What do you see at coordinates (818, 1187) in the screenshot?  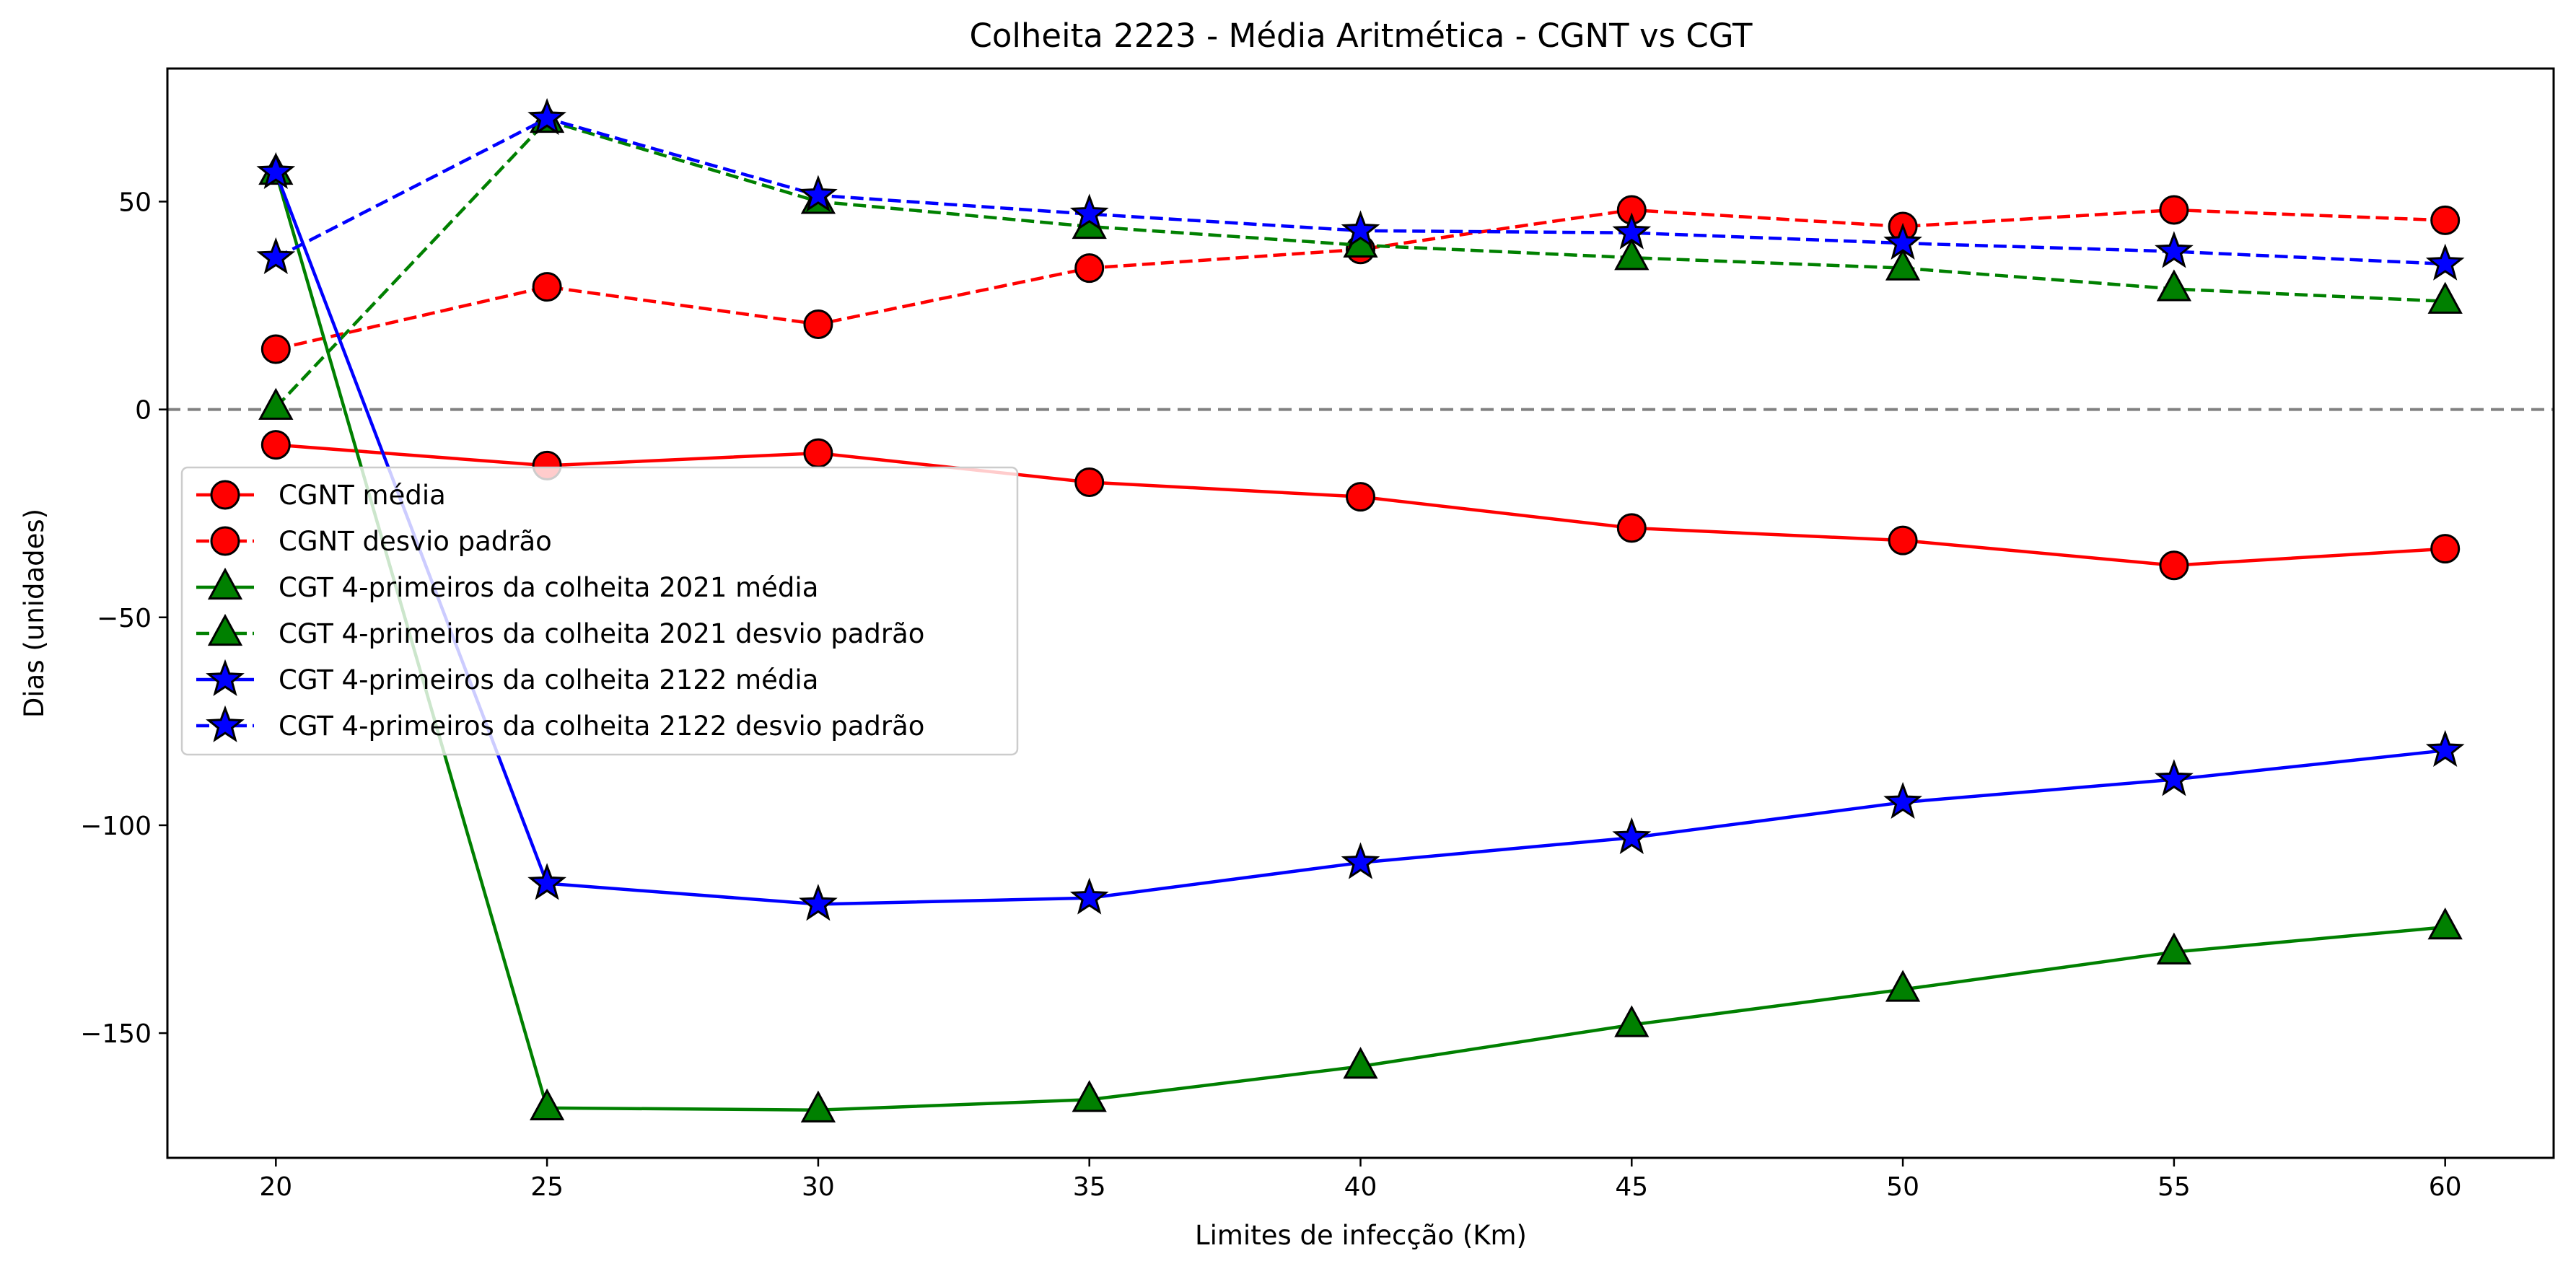 I see `x-tick-label: 30` at bounding box center [818, 1187].